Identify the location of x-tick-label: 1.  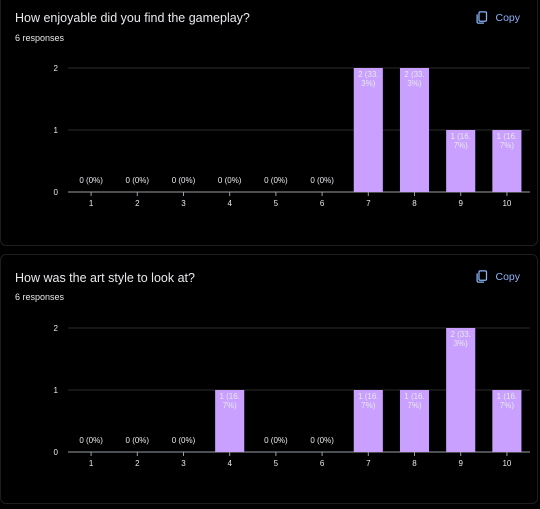
(91, 203).